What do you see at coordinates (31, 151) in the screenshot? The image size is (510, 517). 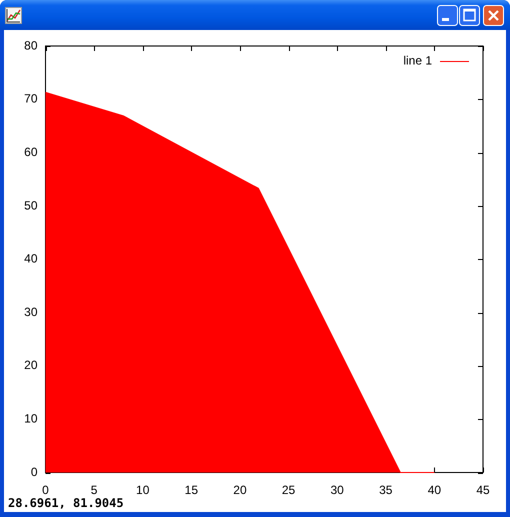 I see `y-tick-label: 60` at bounding box center [31, 151].